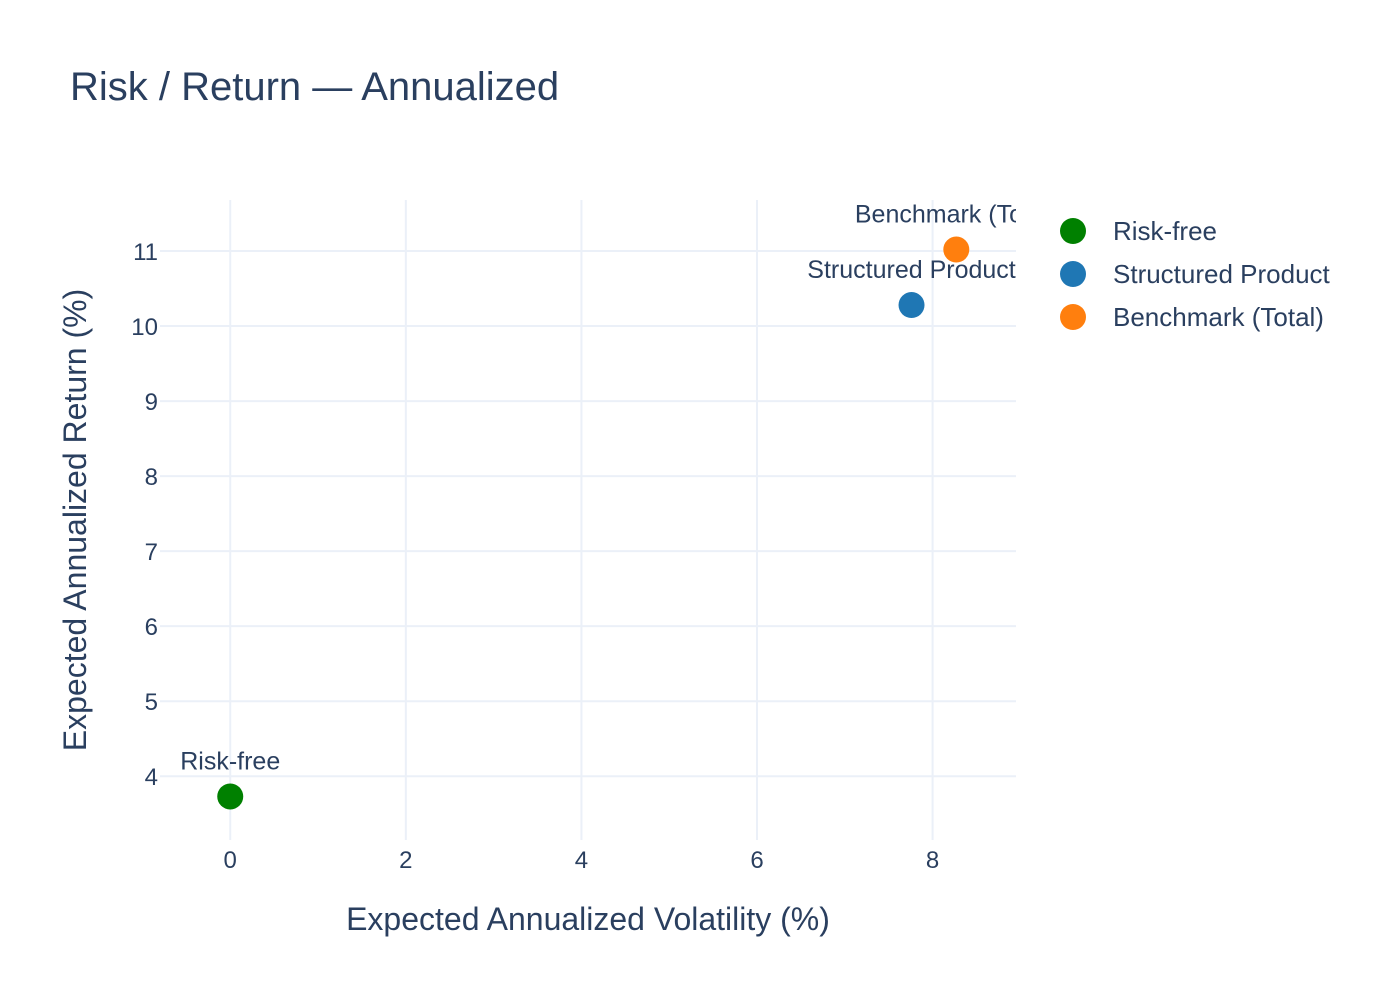 Image resolution: width=1400 pixels, height=1000 pixels. Describe the element at coordinates (151, 477) in the screenshot. I see `y-tick-label: 8` at that location.